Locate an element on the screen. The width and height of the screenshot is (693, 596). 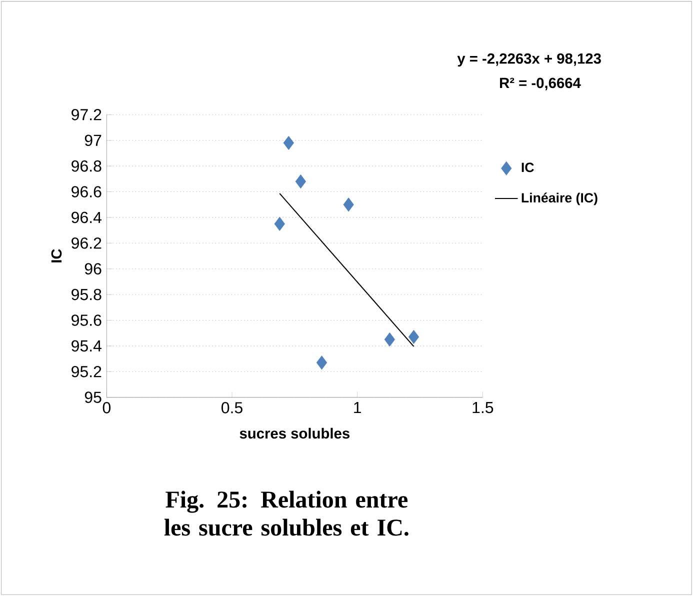
y-tick-label: 96.6 is located at coordinates (87, 192).